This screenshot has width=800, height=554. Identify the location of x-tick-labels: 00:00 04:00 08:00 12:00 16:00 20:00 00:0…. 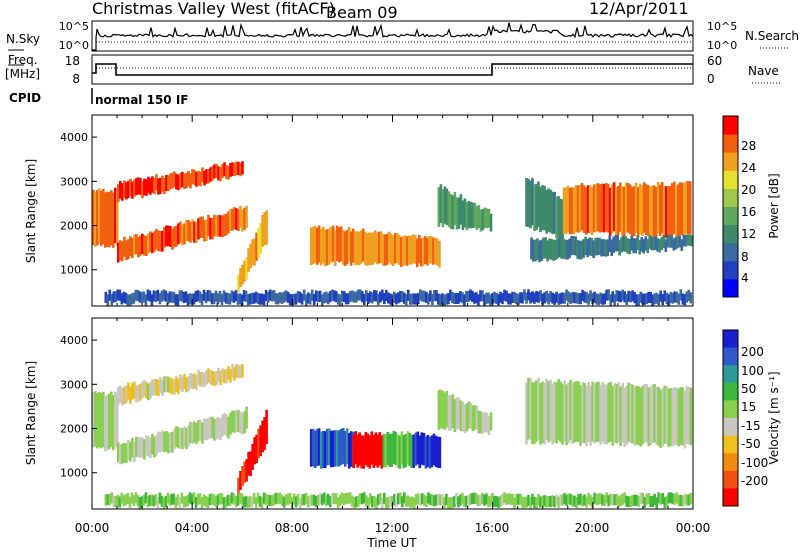
(393, 528).